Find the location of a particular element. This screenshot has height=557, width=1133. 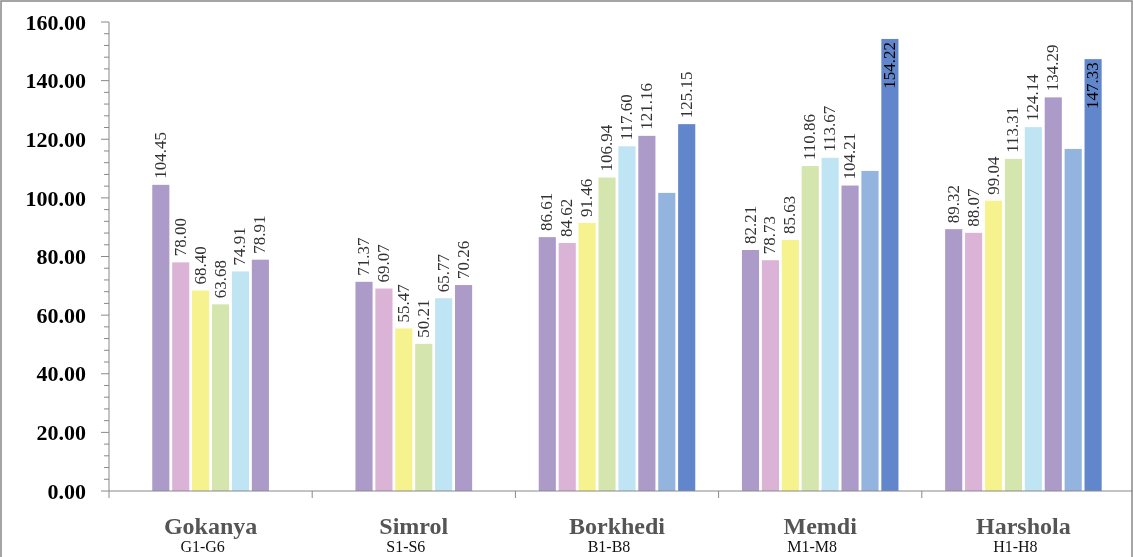

y-tick-label: 40.00 is located at coordinates (61, 374).